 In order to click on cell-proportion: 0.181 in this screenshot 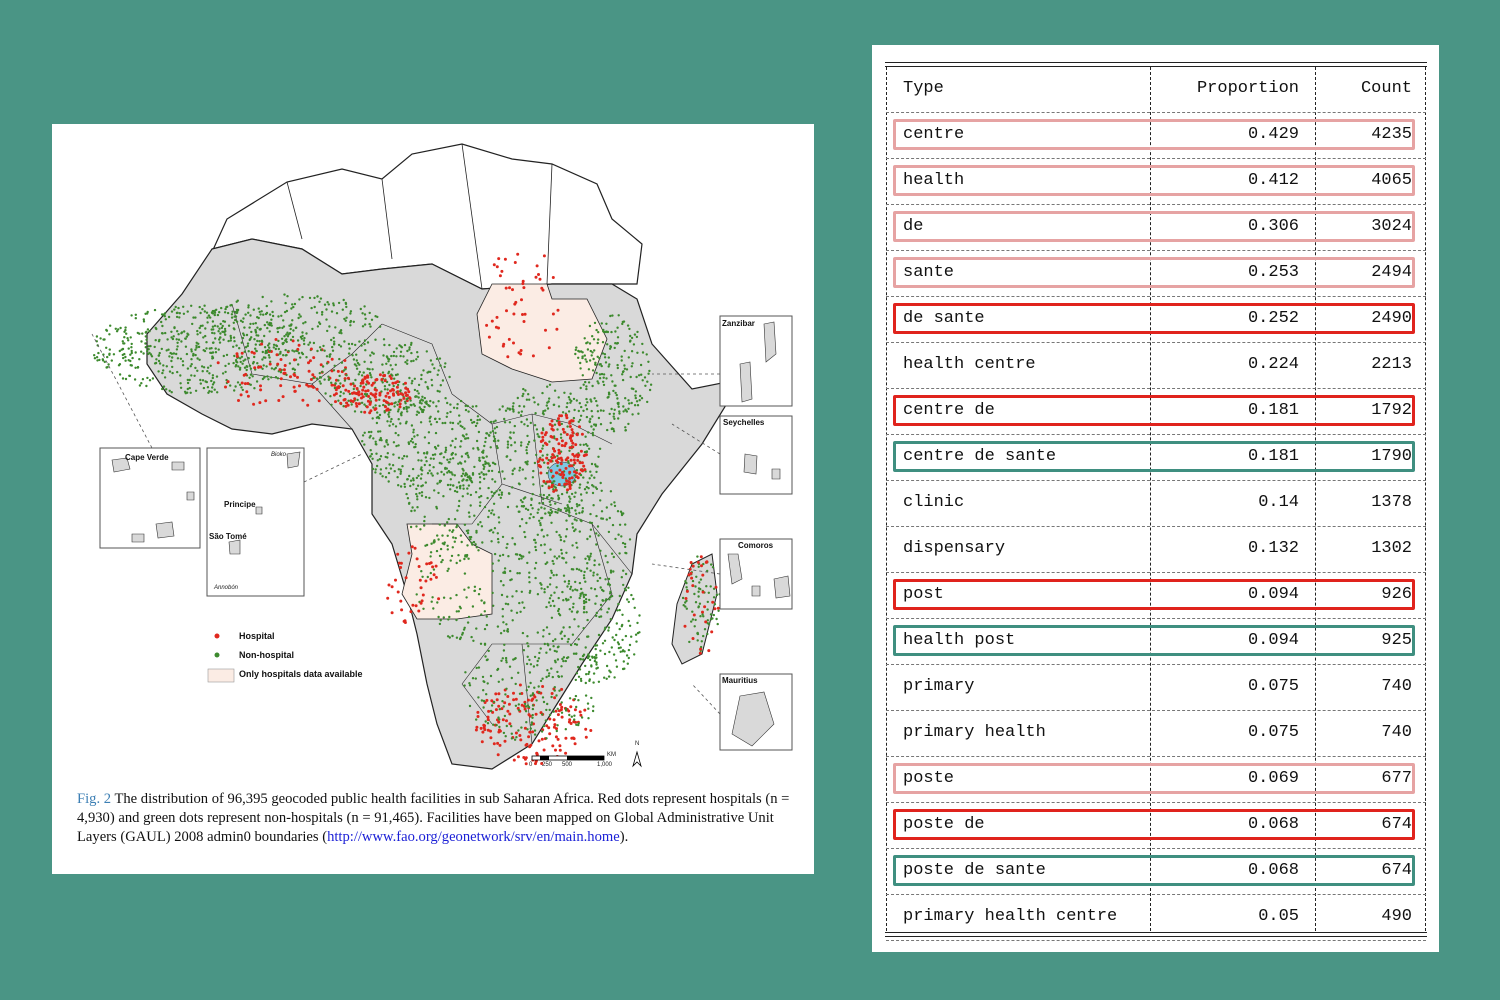, I will do `click(1273, 410)`.